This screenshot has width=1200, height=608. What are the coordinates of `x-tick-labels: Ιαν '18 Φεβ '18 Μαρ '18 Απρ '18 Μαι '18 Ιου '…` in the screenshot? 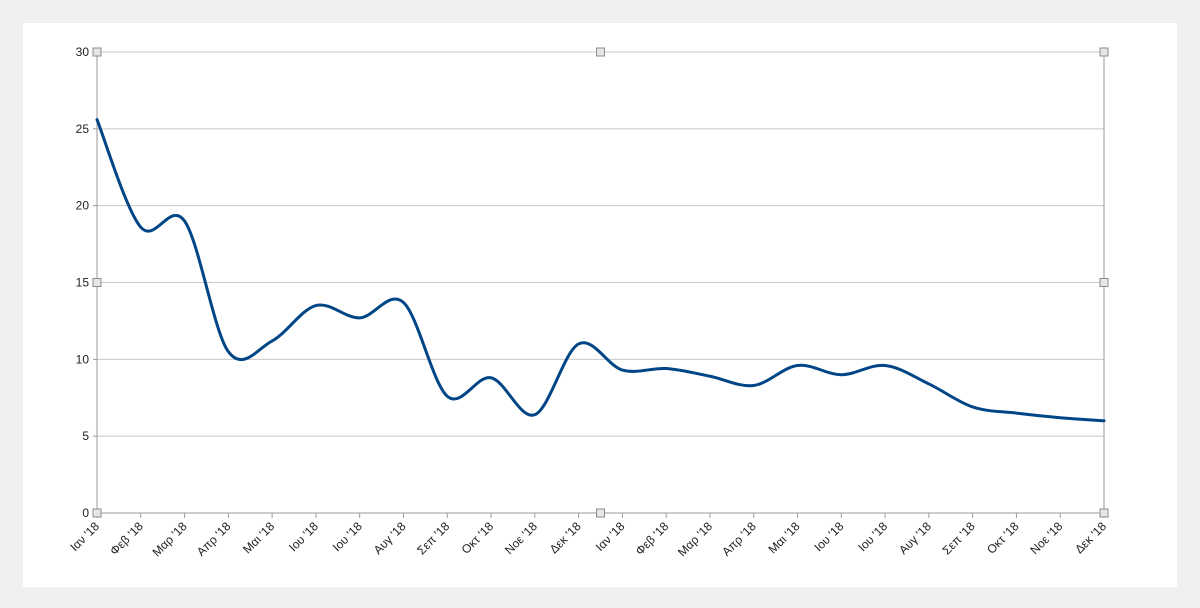 It's located at (588, 539).